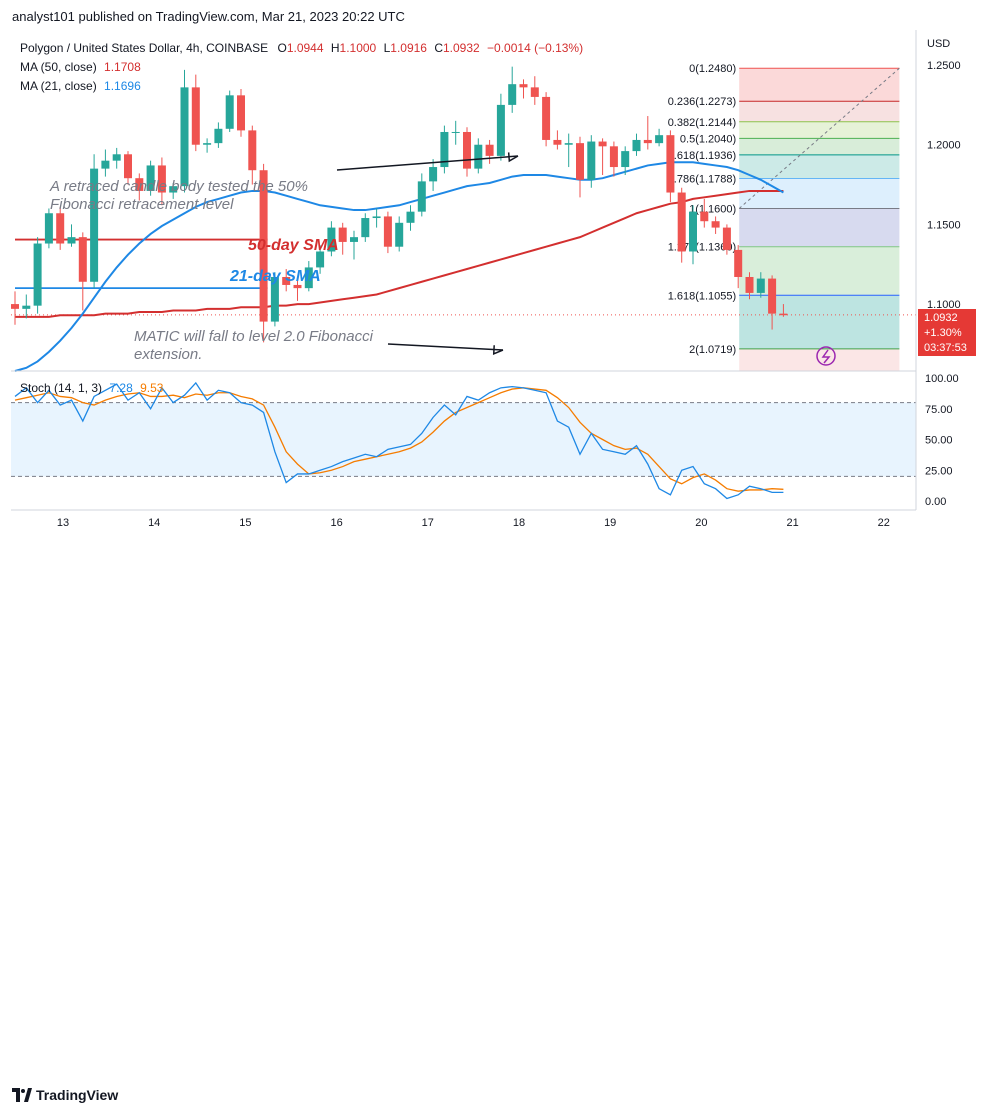 The image size is (995, 1103). What do you see at coordinates (712, 69) in the screenshot?
I see `fib-level-label: 0(1.2480)` at bounding box center [712, 69].